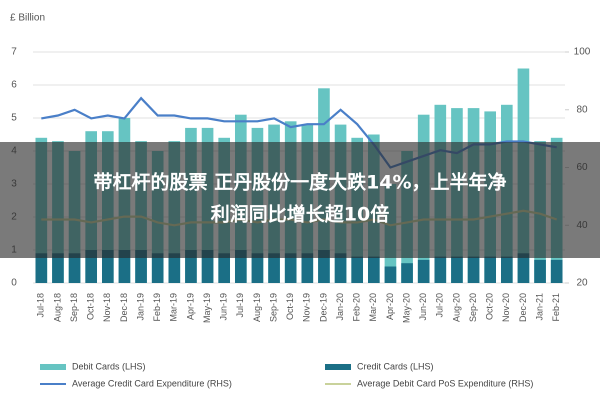 The height and width of the screenshot is (400, 600). What do you see at coordinates (14, 283) in the screenshot?
I see `y-tick-label: 0` at bounding box center [14, 283].